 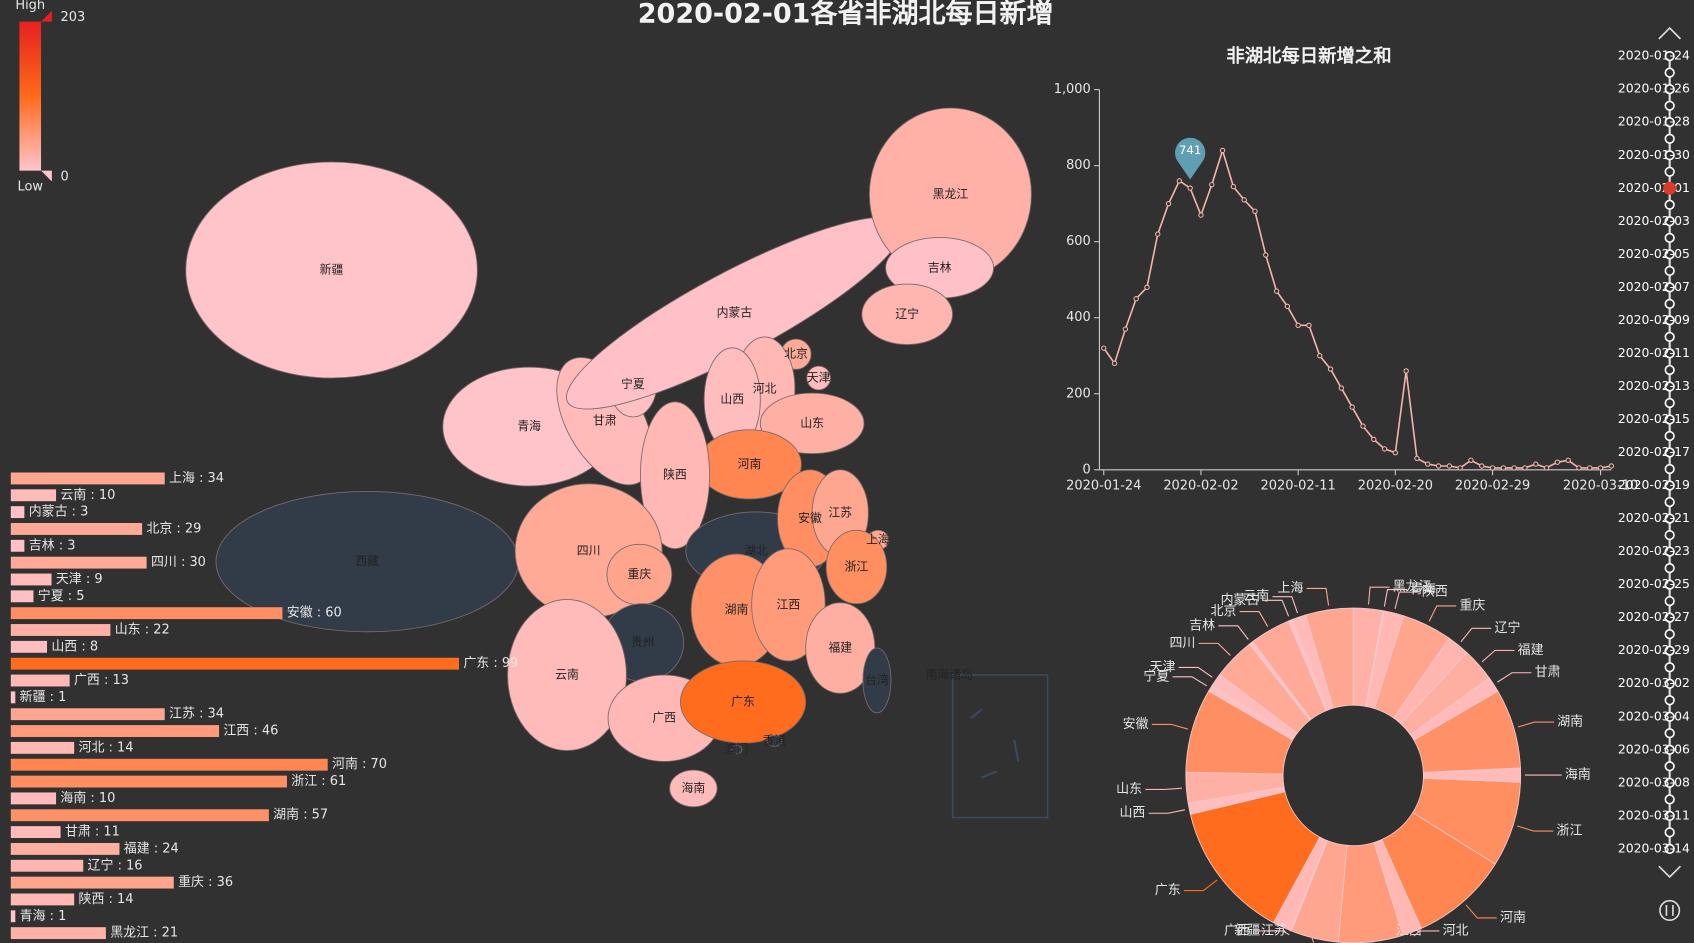 I want to click on province-label: 甘肃, so click(x=605, y=421).